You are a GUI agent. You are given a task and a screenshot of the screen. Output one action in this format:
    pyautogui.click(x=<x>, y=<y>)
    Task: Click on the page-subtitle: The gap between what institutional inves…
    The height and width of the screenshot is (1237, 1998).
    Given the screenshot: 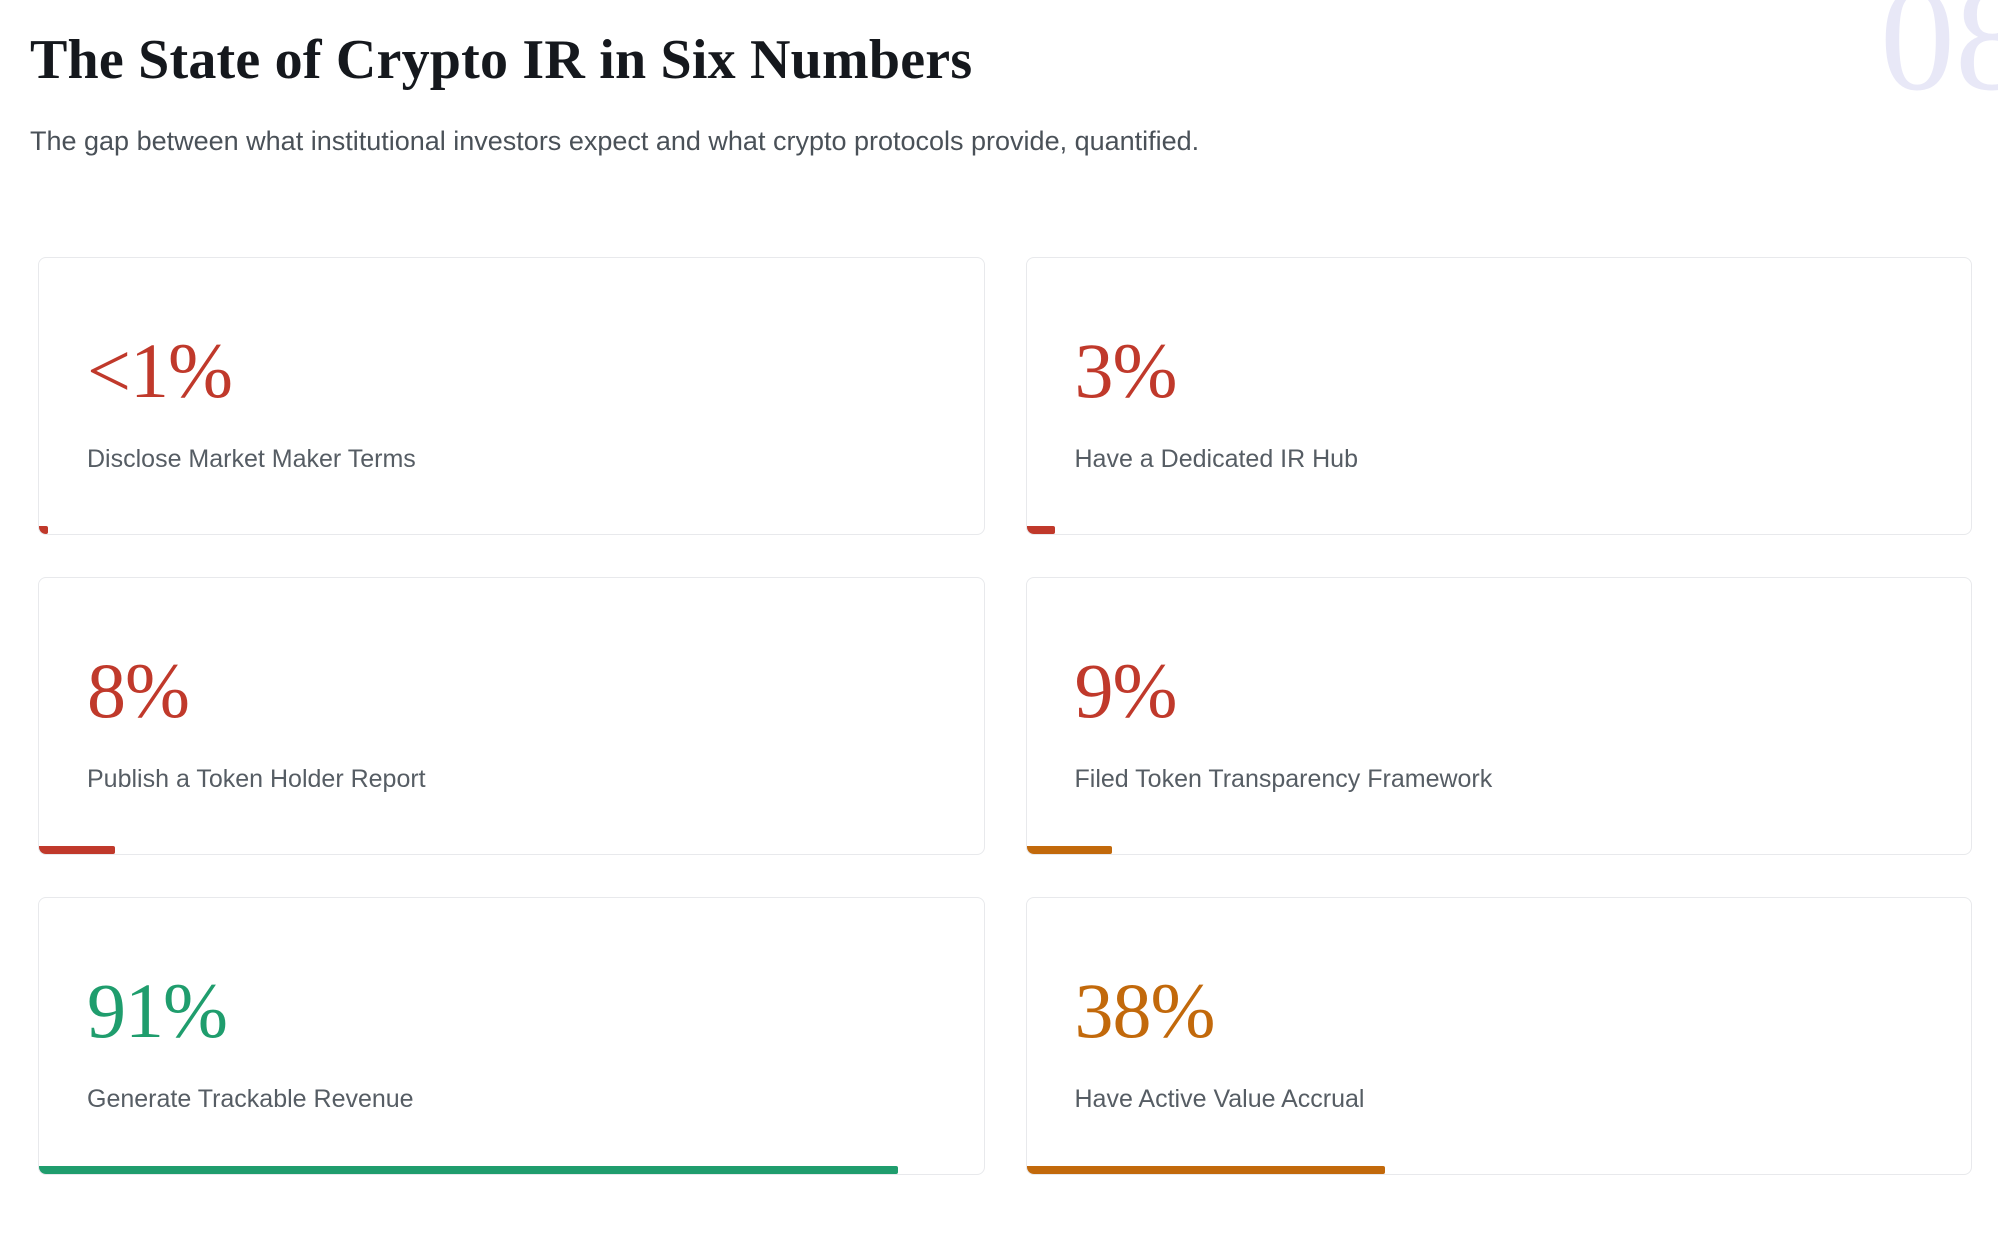 What is the action you would take?
    pyautogui.click(x=615, y=141)
    